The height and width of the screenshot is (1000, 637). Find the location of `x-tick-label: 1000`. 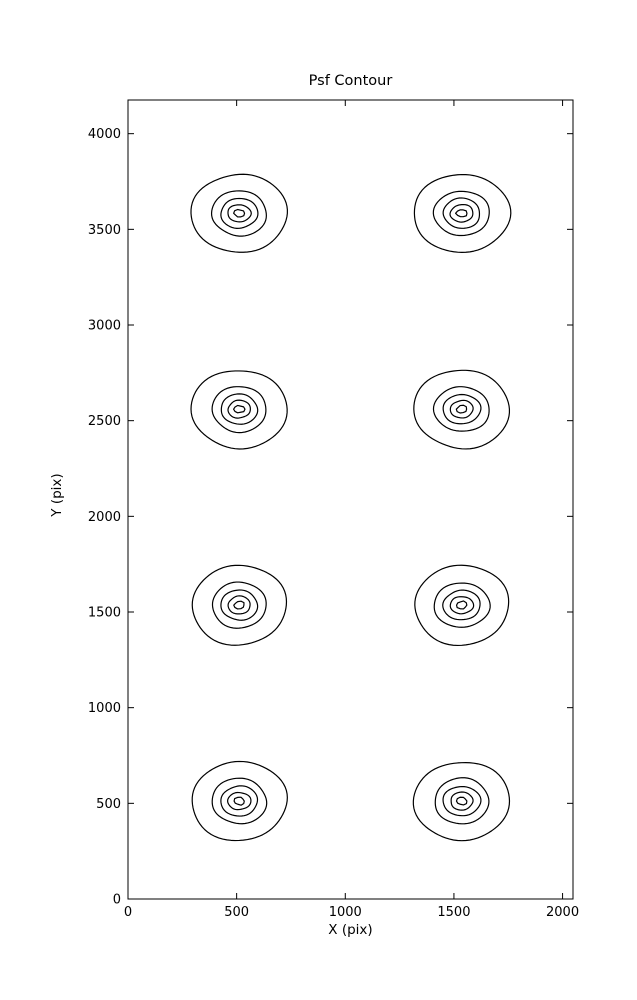

x-tick-label: 1000 is located at coordinates (345, 912).